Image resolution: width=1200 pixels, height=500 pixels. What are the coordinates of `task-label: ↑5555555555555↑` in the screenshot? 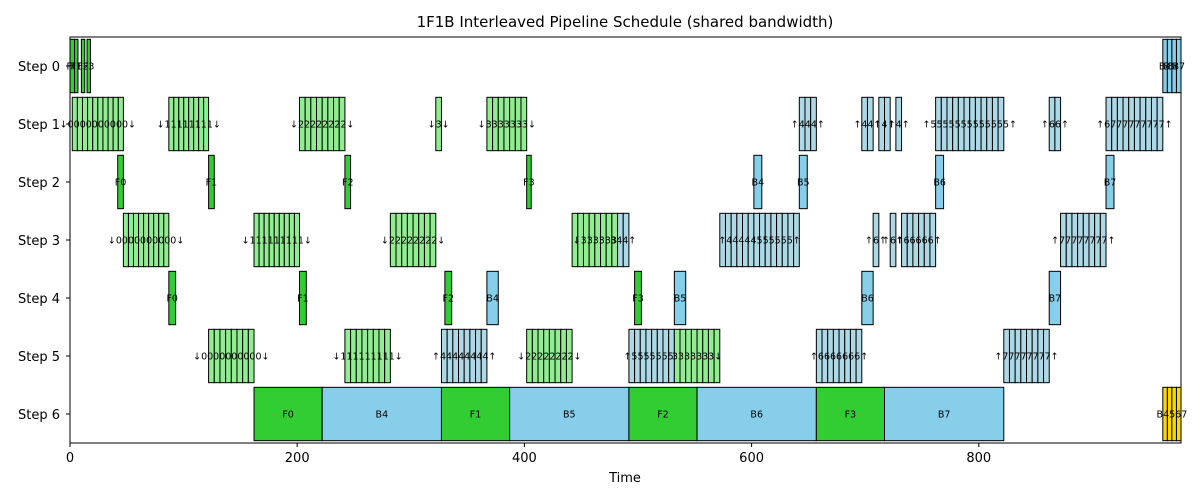 It's located at (969, 125).